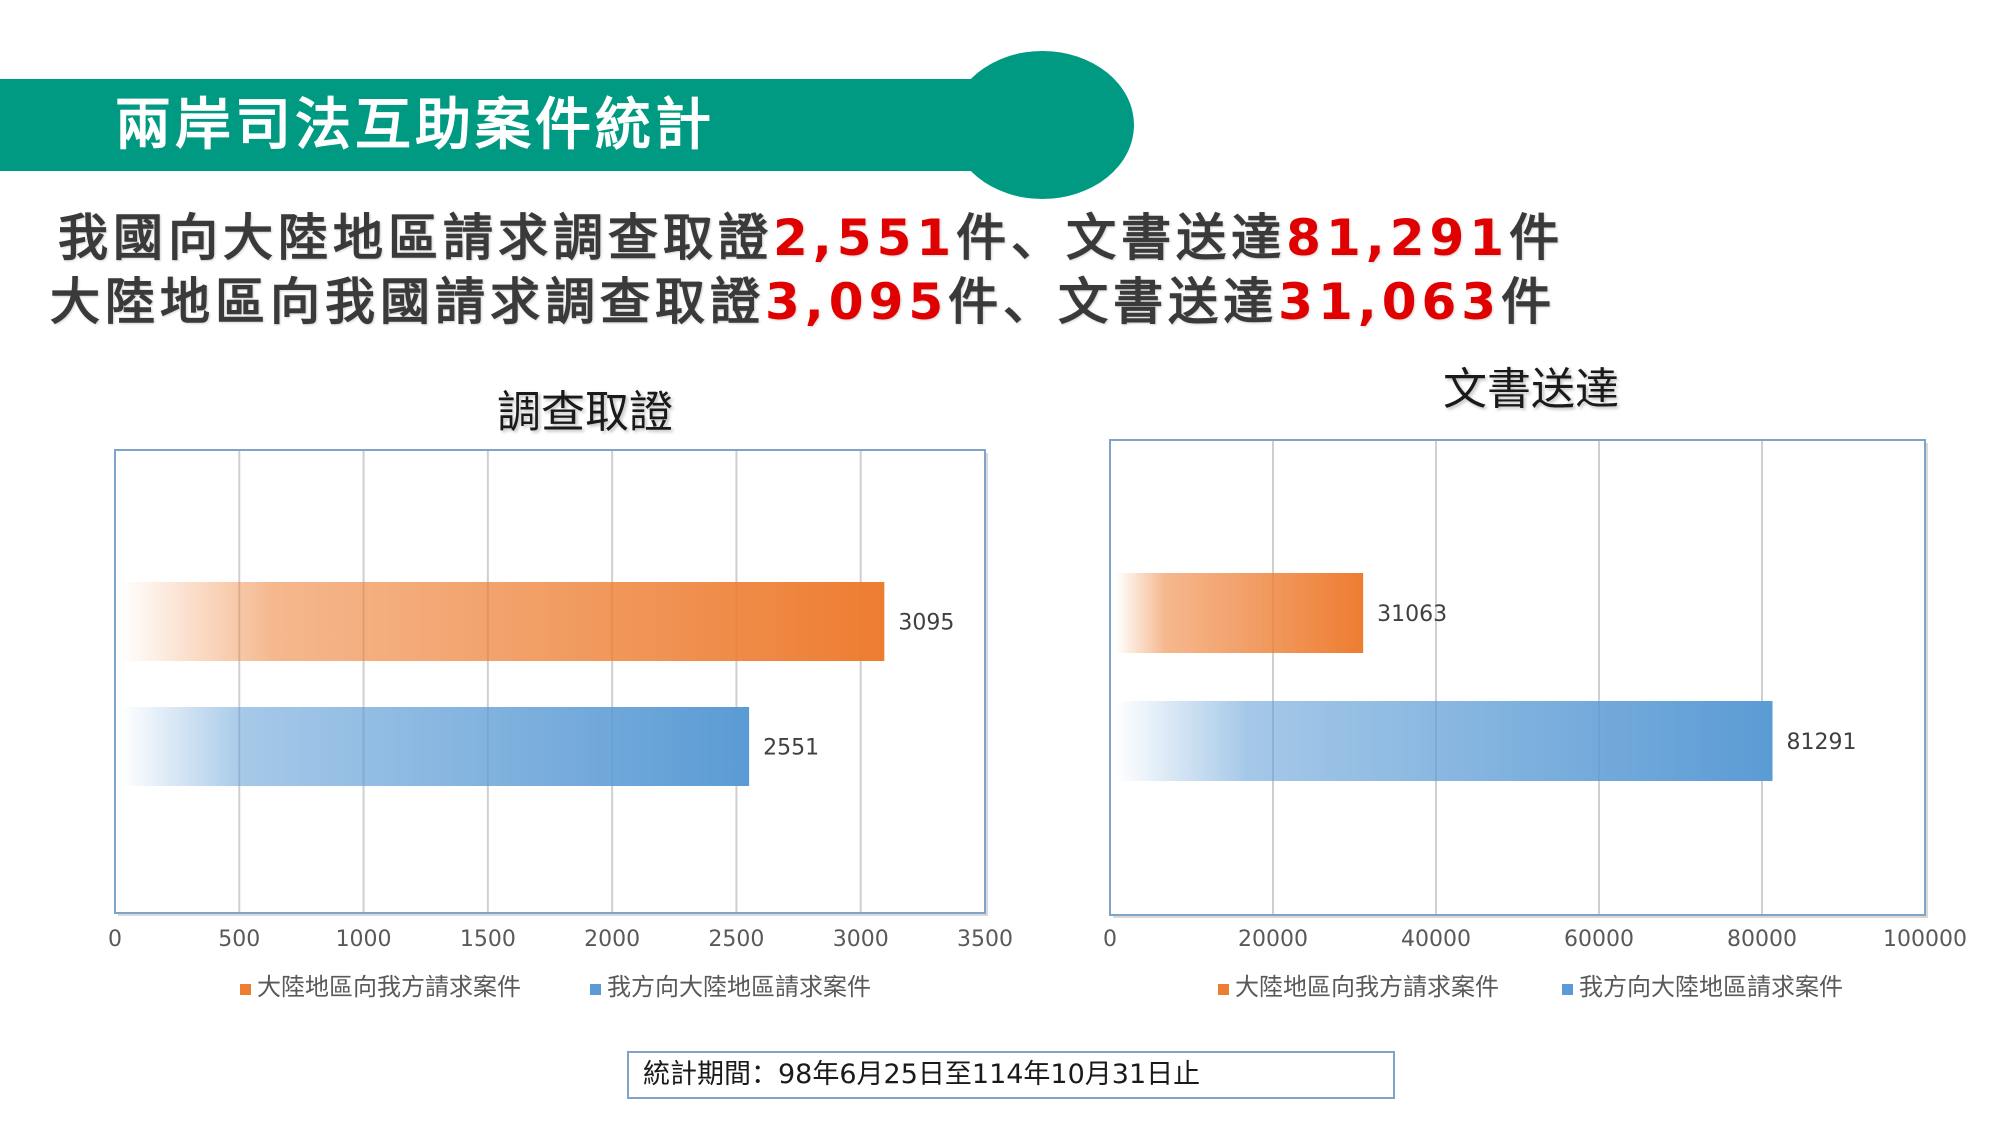  I want to click on x-tick-label: 2000, so click(612, 939).